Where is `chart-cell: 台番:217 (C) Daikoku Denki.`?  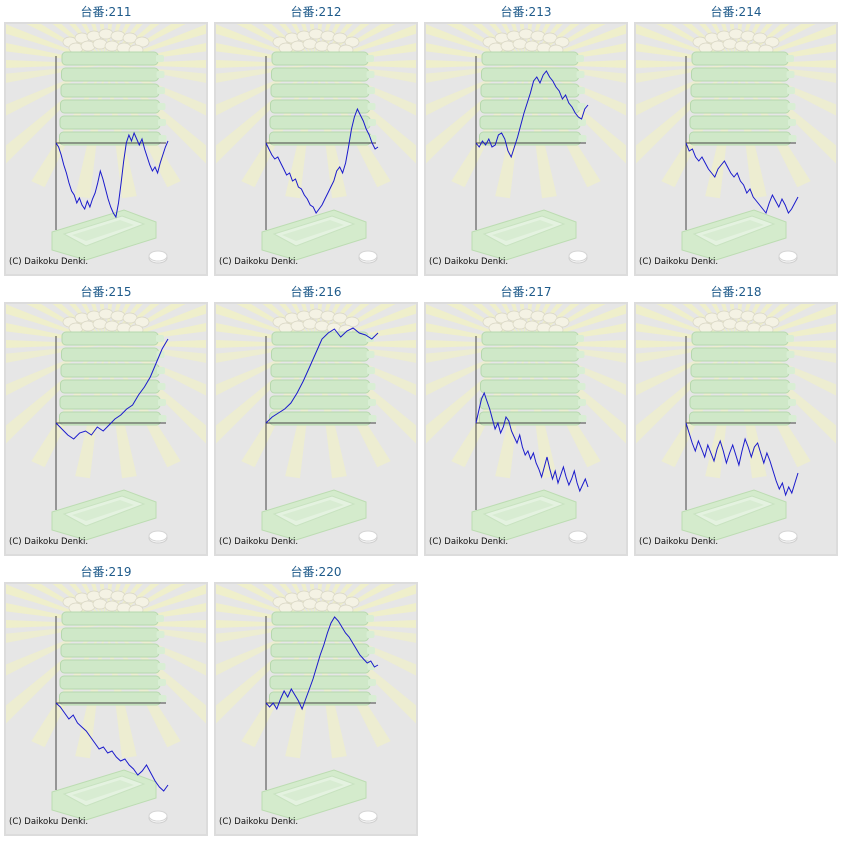
chart-cell: 台番:217 (C) Daikoku Denki. is located at coordinates (526, 418).